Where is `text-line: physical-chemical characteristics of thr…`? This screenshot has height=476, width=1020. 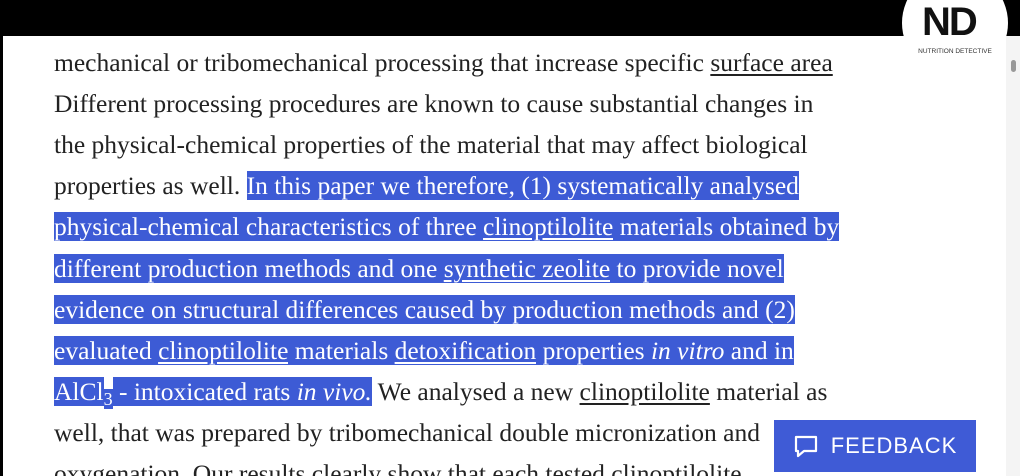 text-line: physical-chemical characteristics of thr… is located at coordinates (447, 226).